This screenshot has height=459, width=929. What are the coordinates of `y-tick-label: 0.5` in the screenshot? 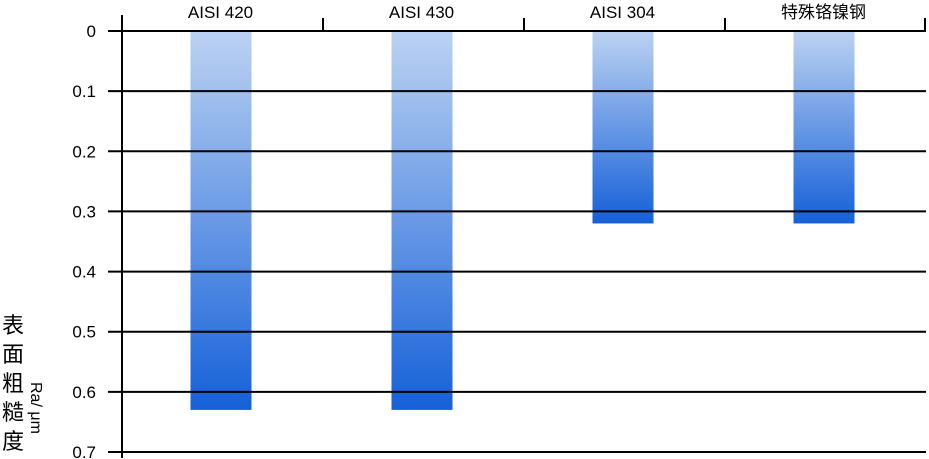 It's located at (84, 332).